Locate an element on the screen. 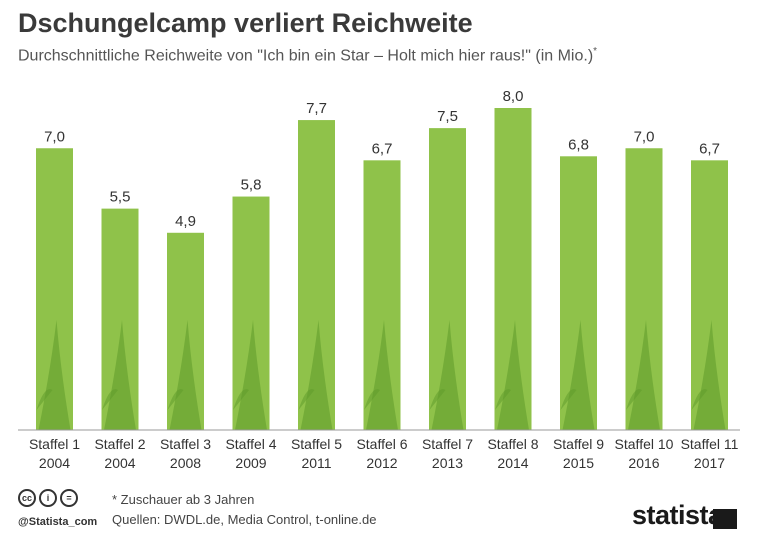 This screenshot has height=541, width=759. year-label: 2017 is located at coordinates (709, 463).